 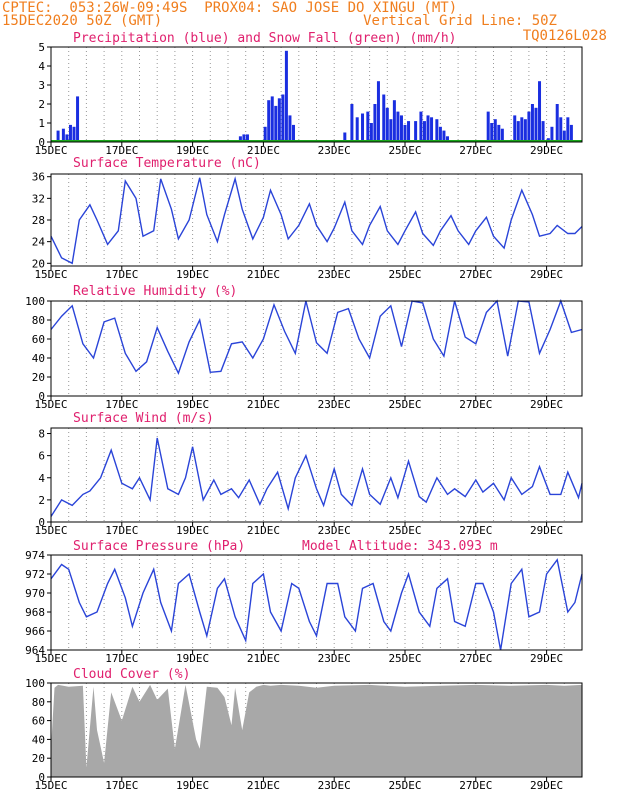 What do you see at coordinates (564, 36) in the screenshot?
I see `header-code: TQ0126L028` at bounding box center [564, 36].